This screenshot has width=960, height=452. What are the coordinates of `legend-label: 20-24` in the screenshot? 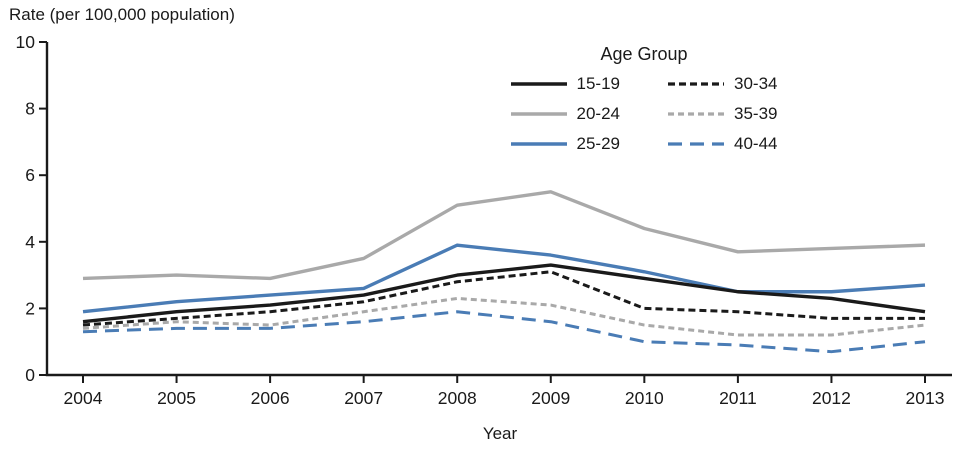 It's located at (598, 113).